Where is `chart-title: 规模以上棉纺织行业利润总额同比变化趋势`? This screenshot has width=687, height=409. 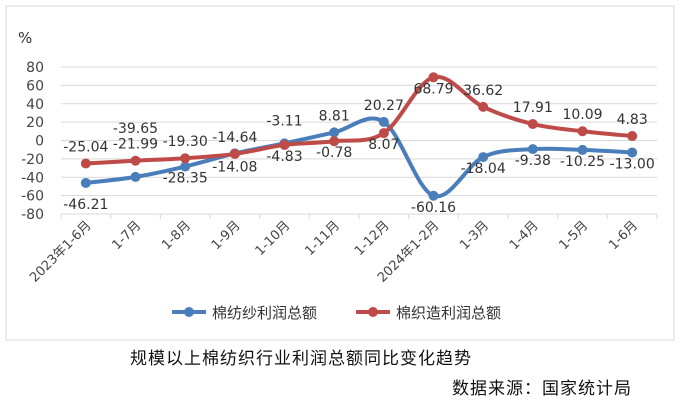 chart-title: 规模以上棉纺织行业利润总额同比变化趋势 is located at coordinates (301, 359).